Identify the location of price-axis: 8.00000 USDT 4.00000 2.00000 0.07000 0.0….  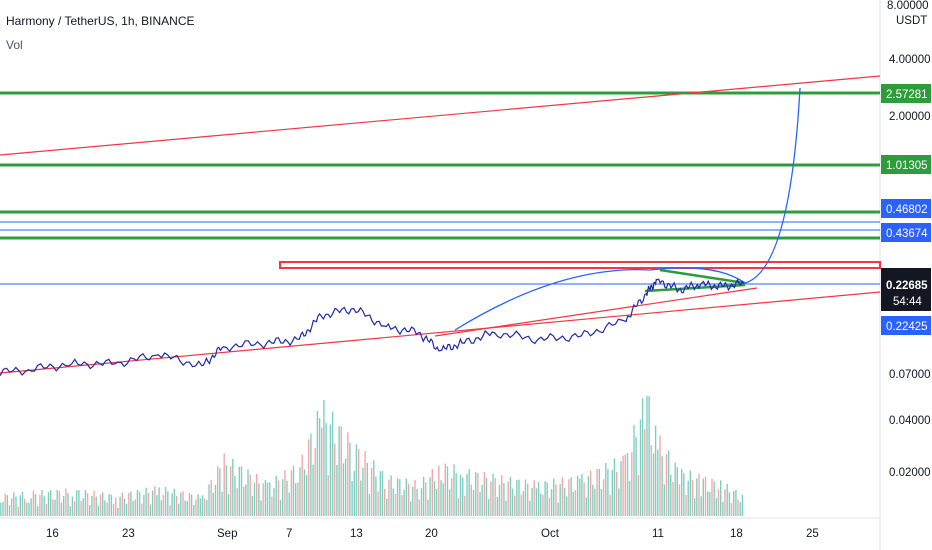
(909, 239).